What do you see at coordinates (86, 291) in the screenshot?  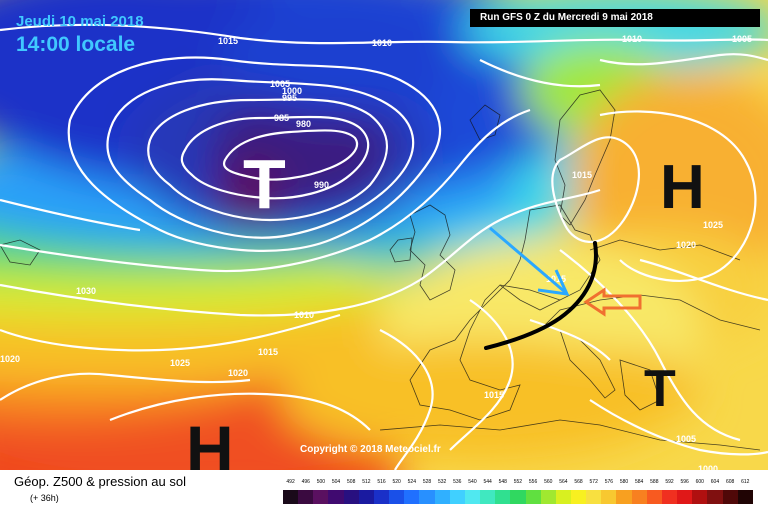 I see `isobar-label: 1030` at bounding box center [86, 291].